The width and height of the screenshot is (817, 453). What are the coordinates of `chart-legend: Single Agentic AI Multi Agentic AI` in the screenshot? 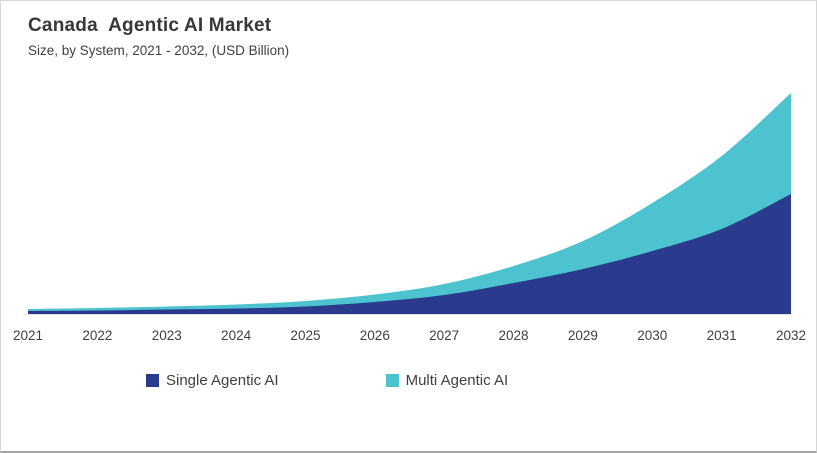 It's located at (327, 380).